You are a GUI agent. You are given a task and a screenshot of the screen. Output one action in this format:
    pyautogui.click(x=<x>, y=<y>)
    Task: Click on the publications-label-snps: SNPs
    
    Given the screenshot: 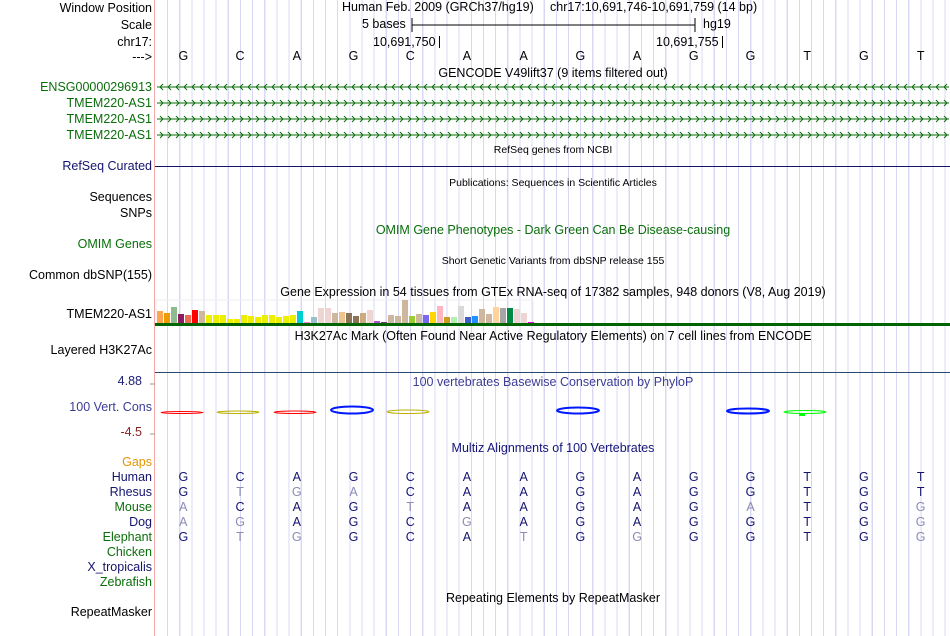 What is the action you would take?
    pyautogui.click(x=136, y=213)
    